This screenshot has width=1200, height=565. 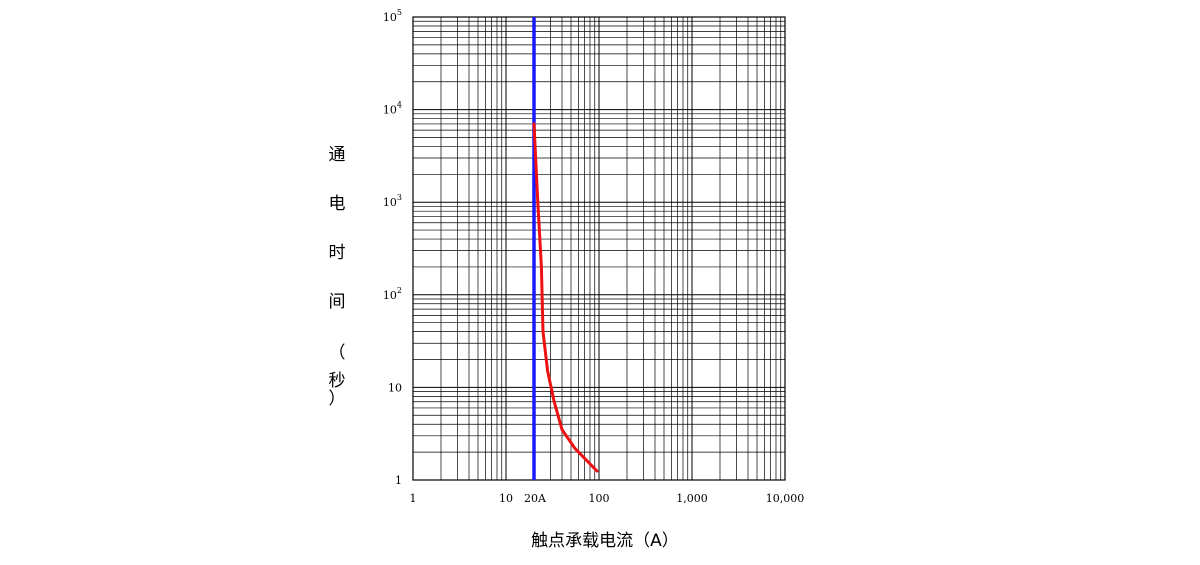 I want to click on x-tick-label: 100, so click(x=599, y=498).